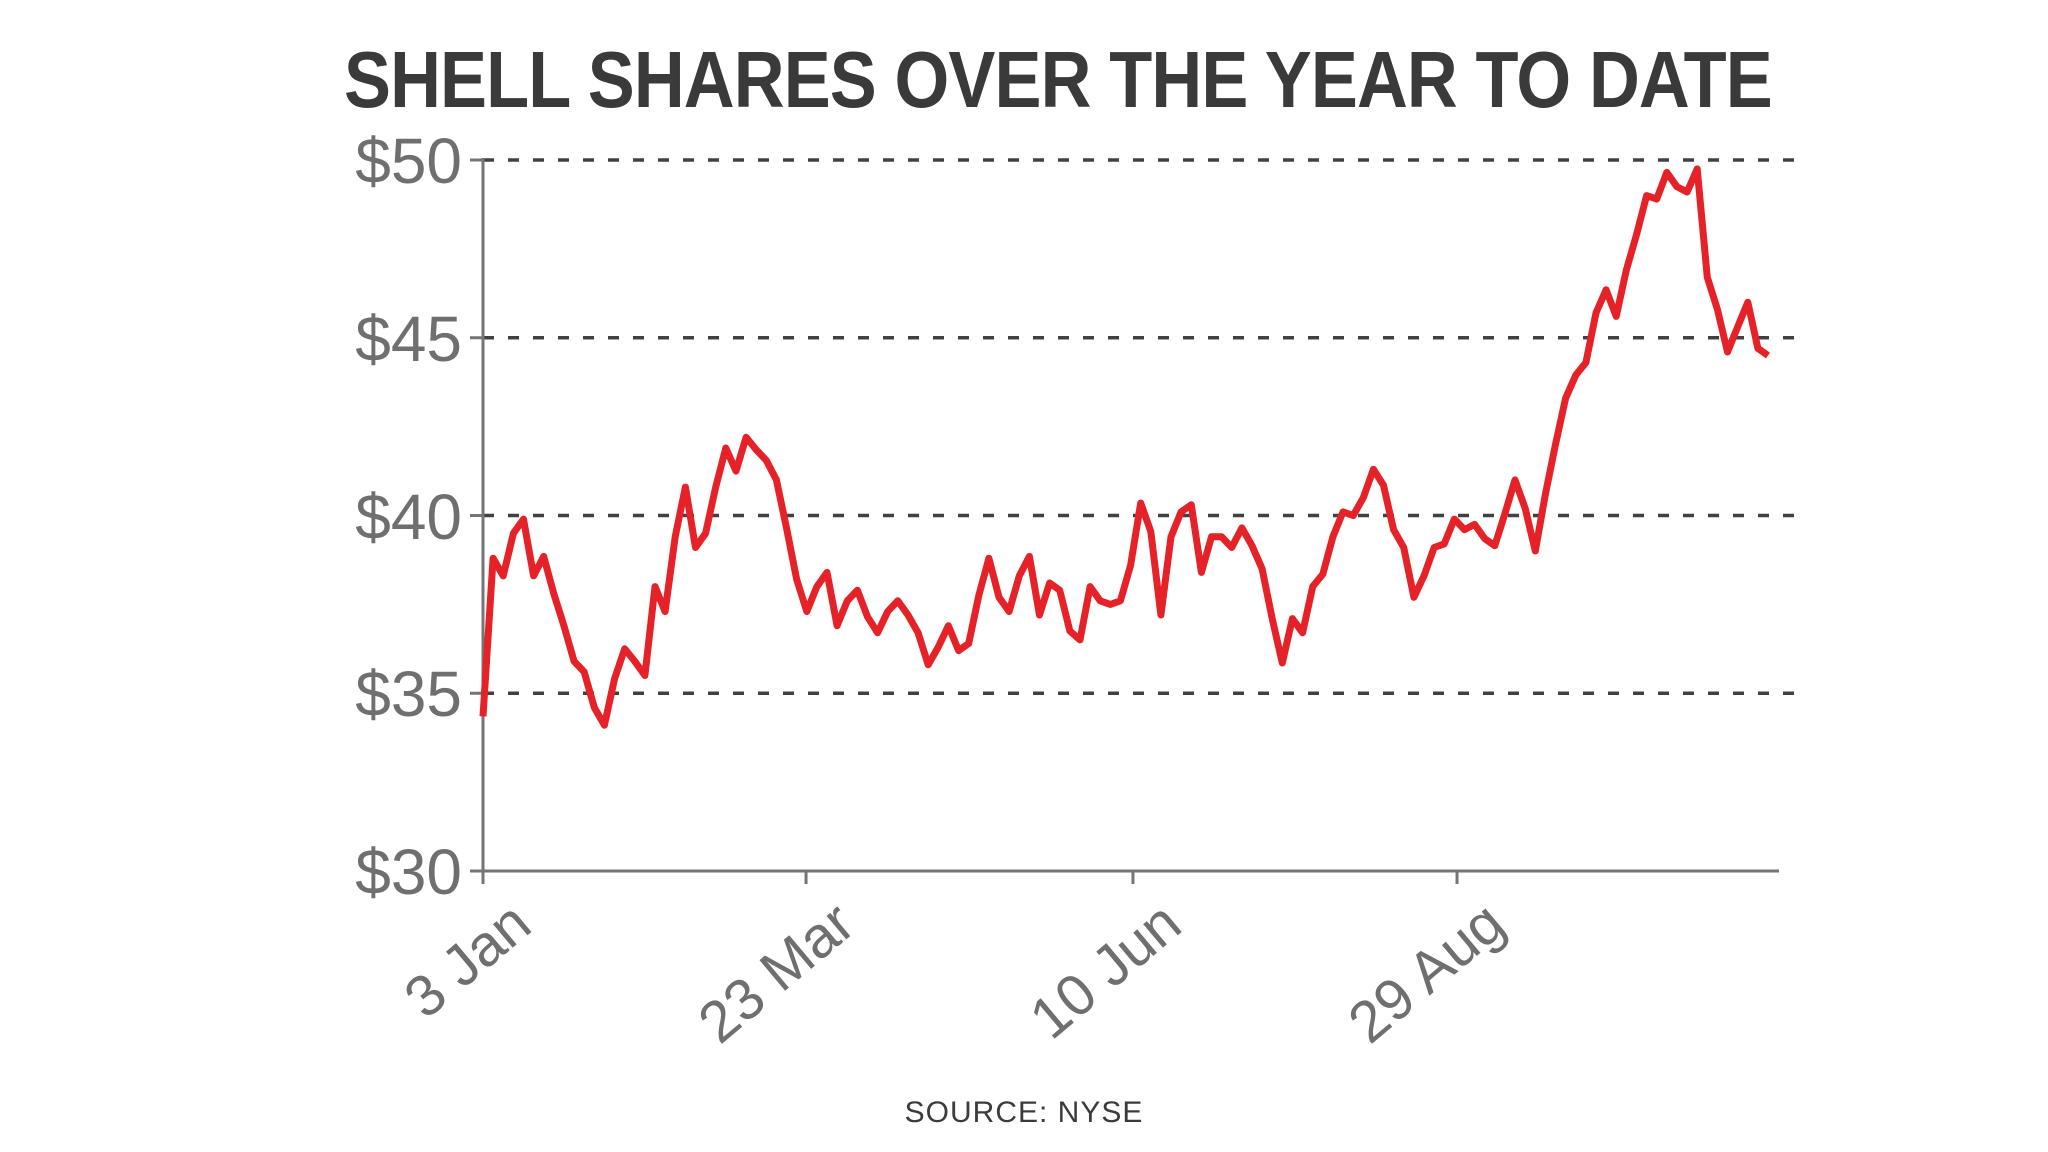 The width and height of the screenshot is (2048, 1152). I want to click on y-axis-label: $45, so click(408, 338).